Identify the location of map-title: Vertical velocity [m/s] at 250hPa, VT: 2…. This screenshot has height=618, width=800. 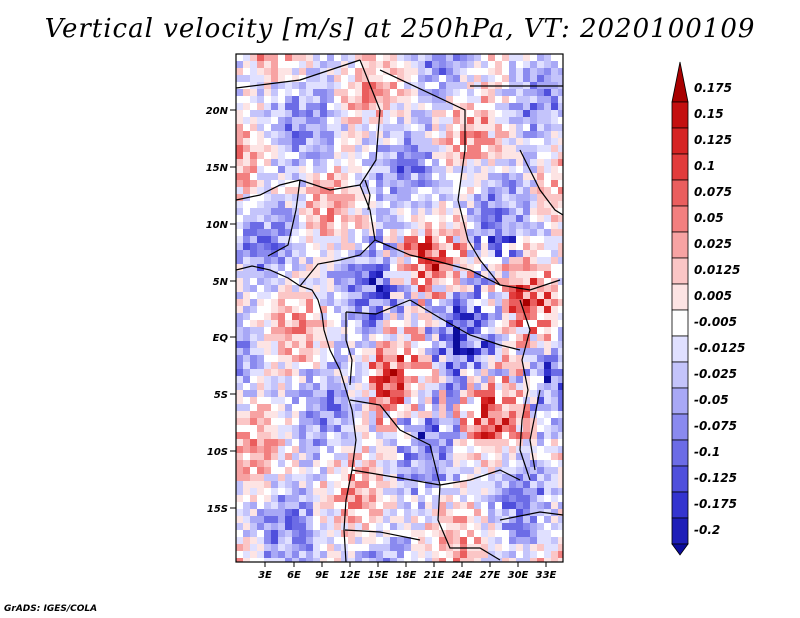
(400, 29).